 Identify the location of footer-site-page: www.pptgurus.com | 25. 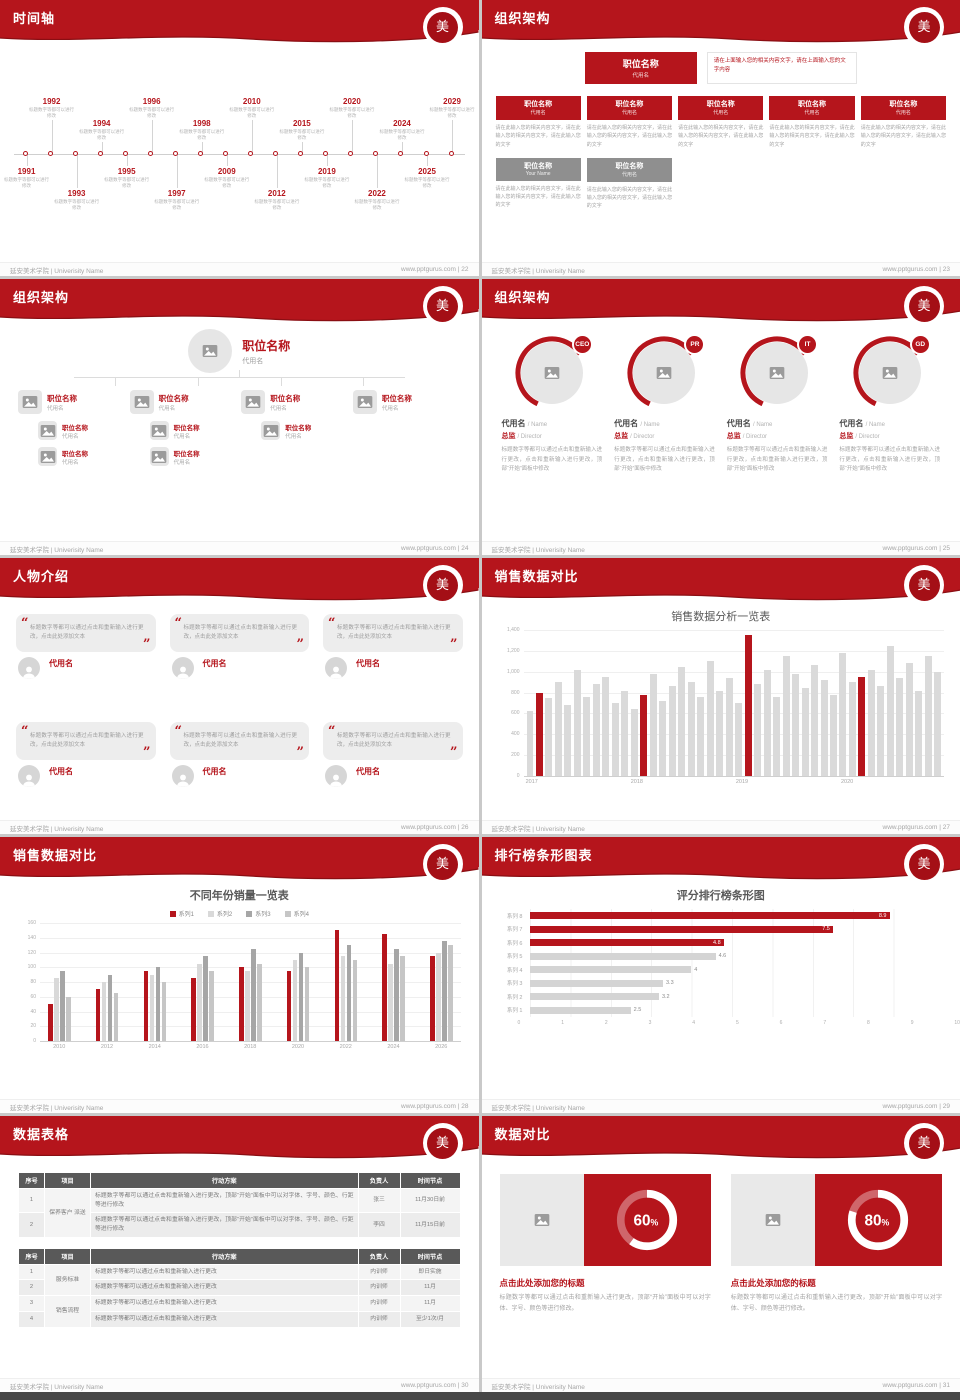
(916, 548).